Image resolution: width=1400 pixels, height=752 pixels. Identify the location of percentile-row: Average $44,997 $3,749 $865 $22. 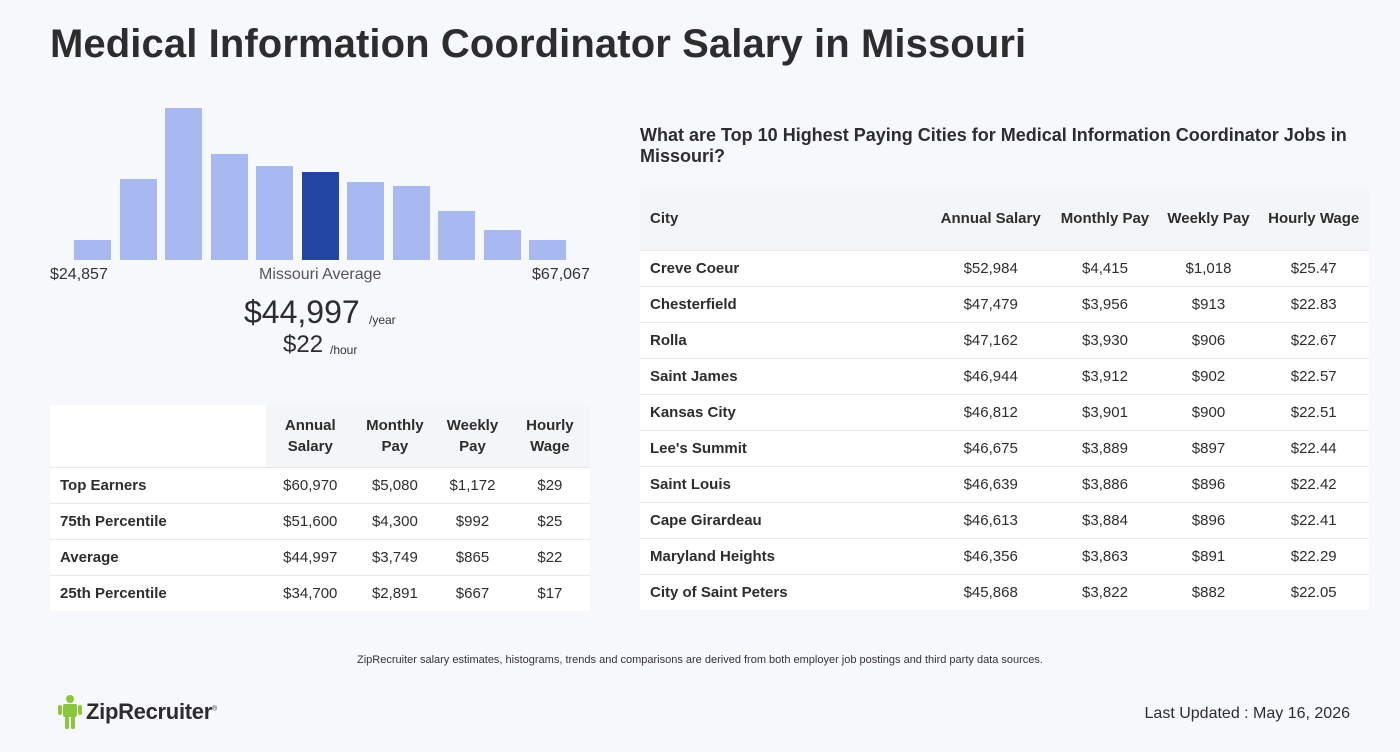
(320, 556).